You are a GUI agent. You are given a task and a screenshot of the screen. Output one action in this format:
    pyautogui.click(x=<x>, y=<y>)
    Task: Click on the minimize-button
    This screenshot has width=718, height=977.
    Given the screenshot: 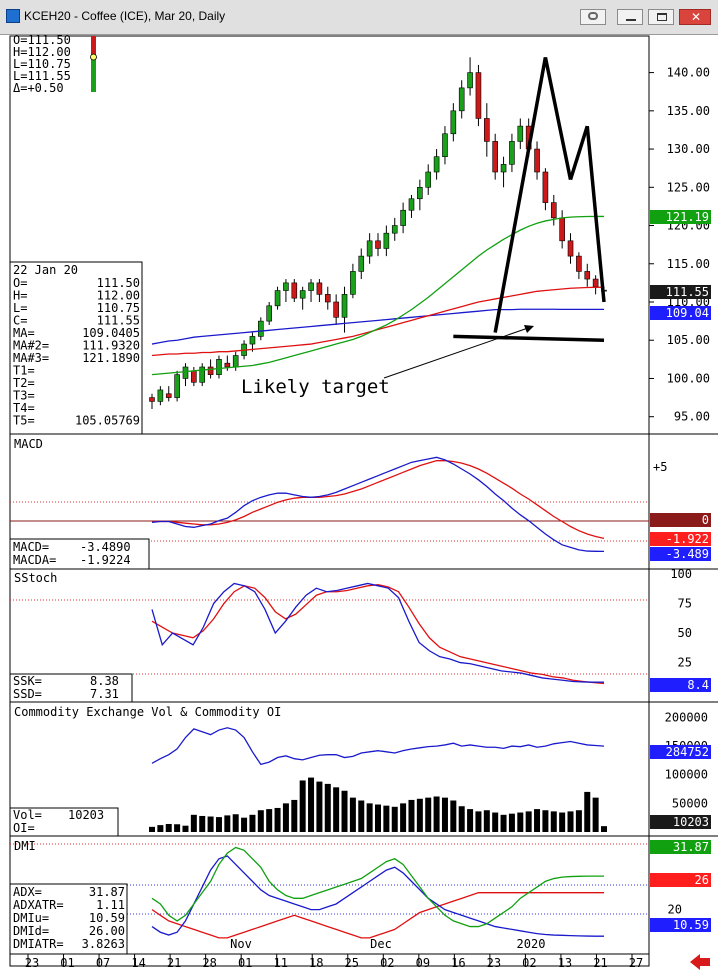 What is the action you would take?
    pyautogui.click(x=630, y=17)
    